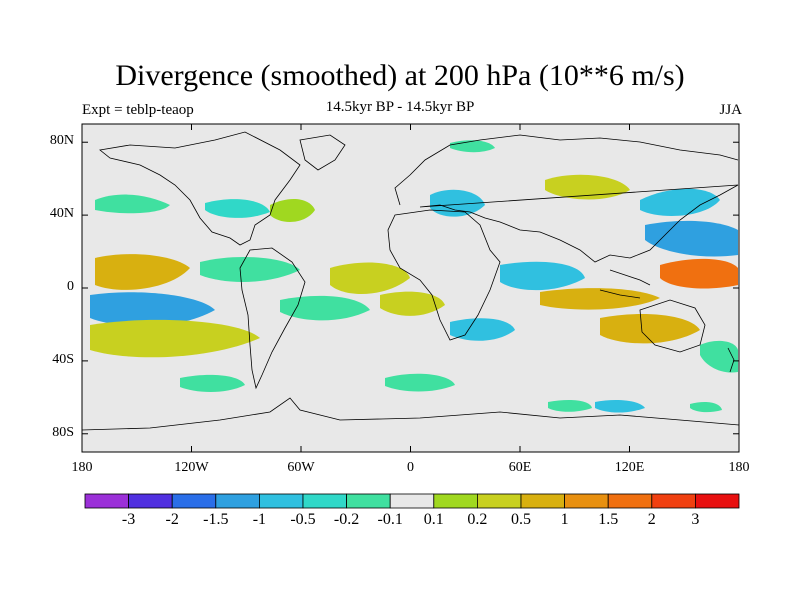 The height and width of the screenshot is (600, 800). I want to click on colorbar-label: -1.5, so click(216, 519).